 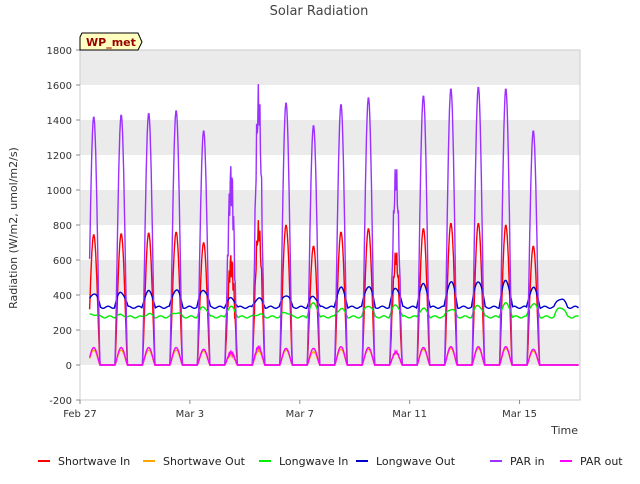 I want to click on y-tick-label: 400, so click(x=62, y=296).